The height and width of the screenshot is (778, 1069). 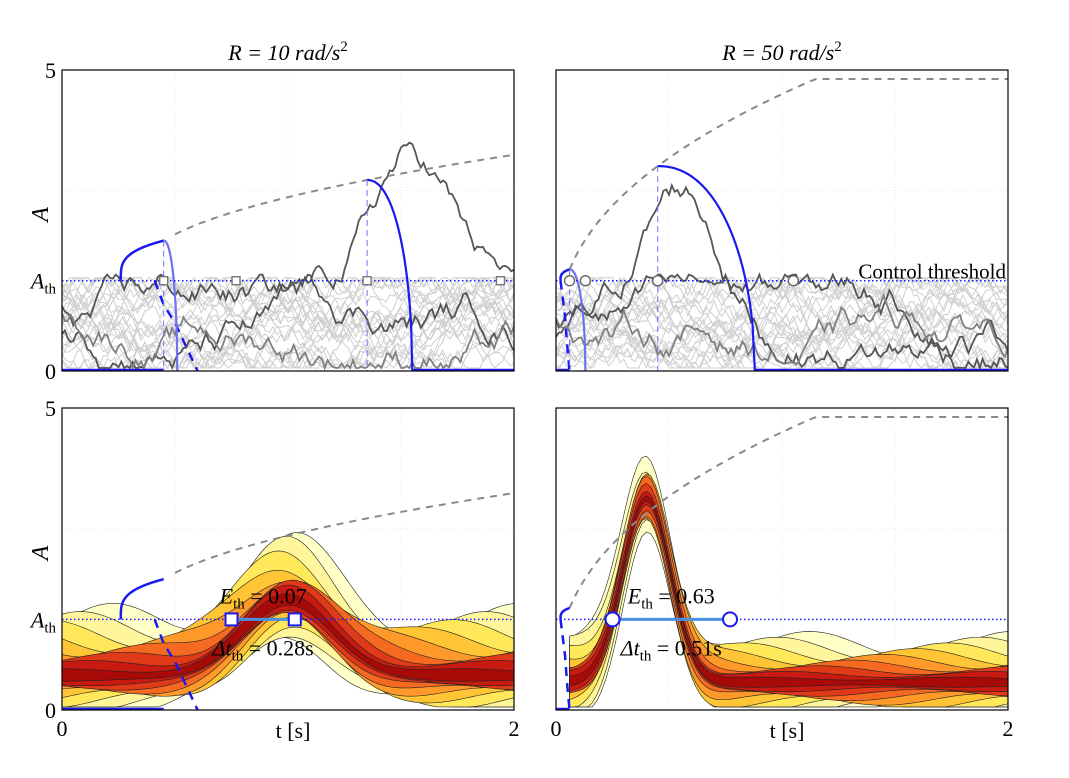 I want to click on threshold-axis-label: Ath, so click(x=43, y=283).